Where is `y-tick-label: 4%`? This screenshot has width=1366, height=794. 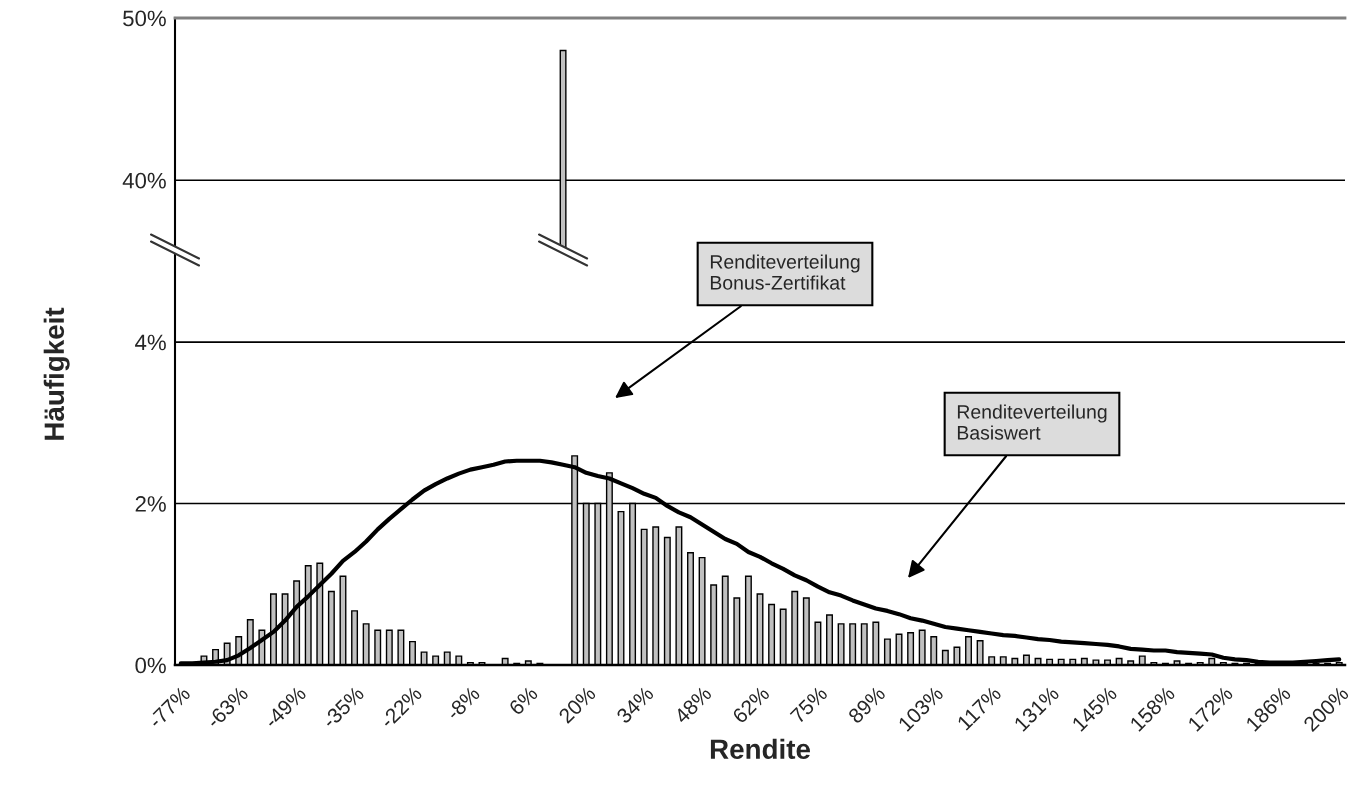 y-tick-label: 4% is located at coordinates (150, 342).